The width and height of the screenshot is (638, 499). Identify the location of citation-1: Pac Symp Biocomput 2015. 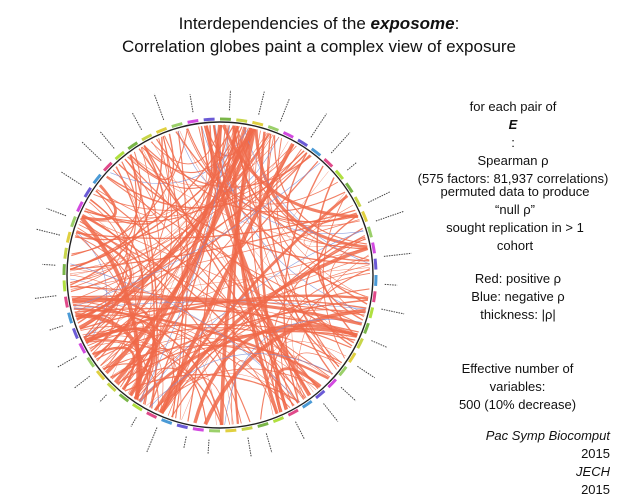
(505, 445).